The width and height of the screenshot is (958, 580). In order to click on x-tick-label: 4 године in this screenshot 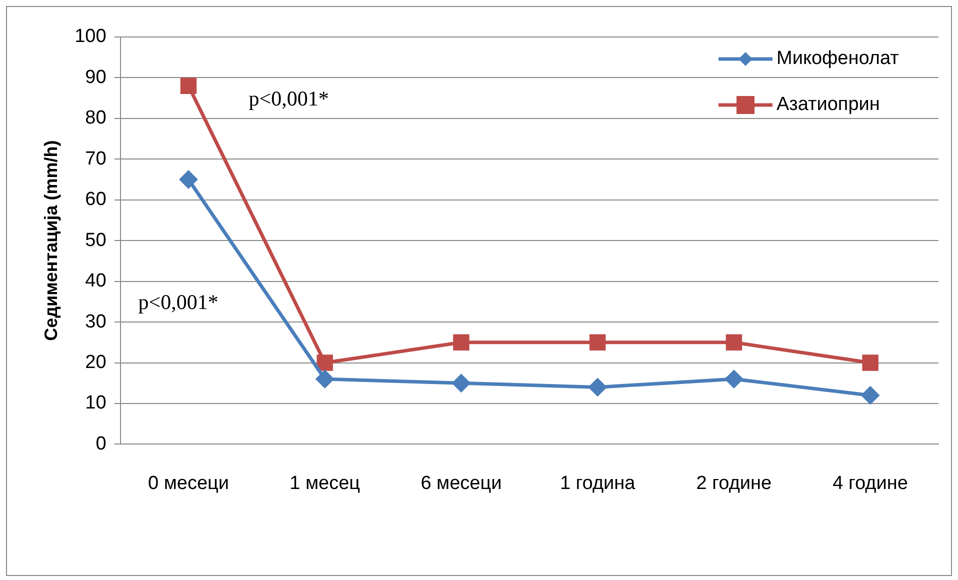, I will do `click(870, 483)`.